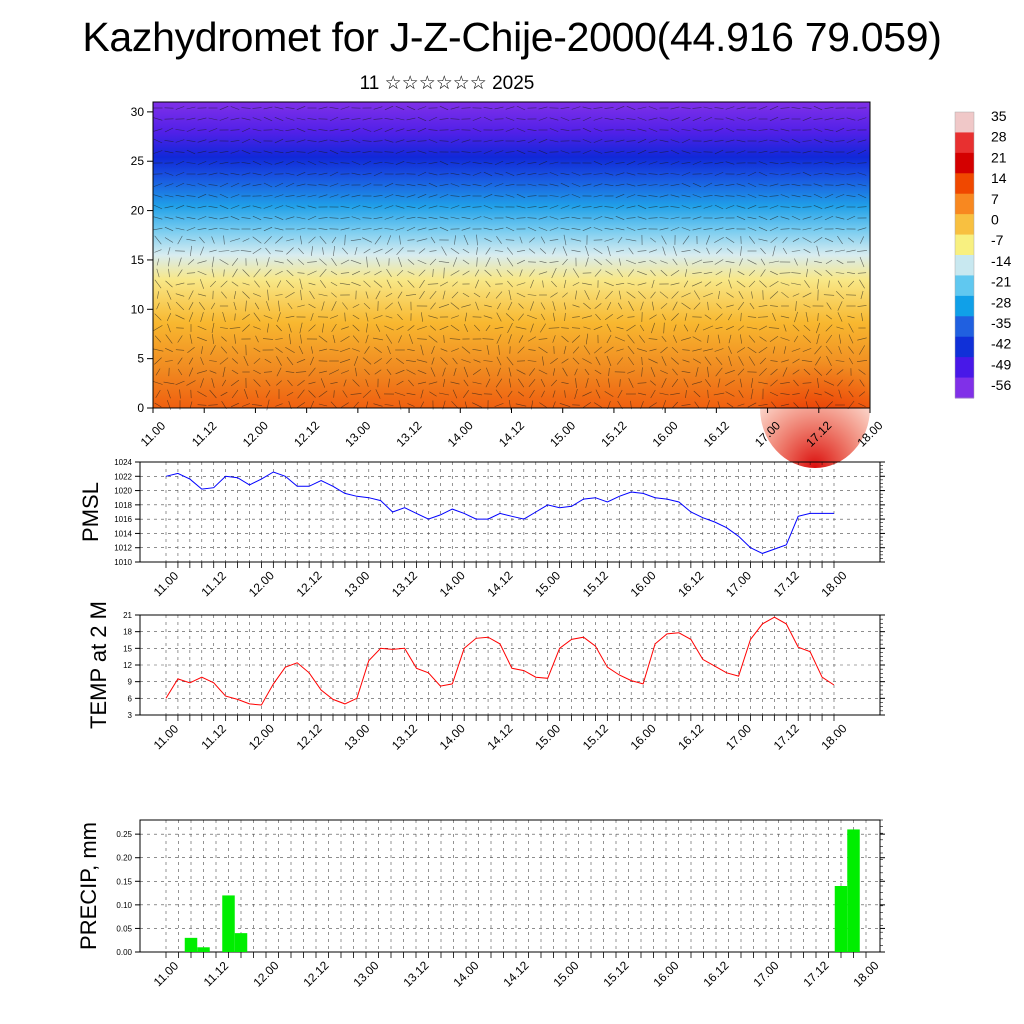 The image size is (1024, 1024). What do you see at coordinates (124, 952) in the screenshot?
I see `y-tick-label: 0.00` at bounding box center [124, 952].